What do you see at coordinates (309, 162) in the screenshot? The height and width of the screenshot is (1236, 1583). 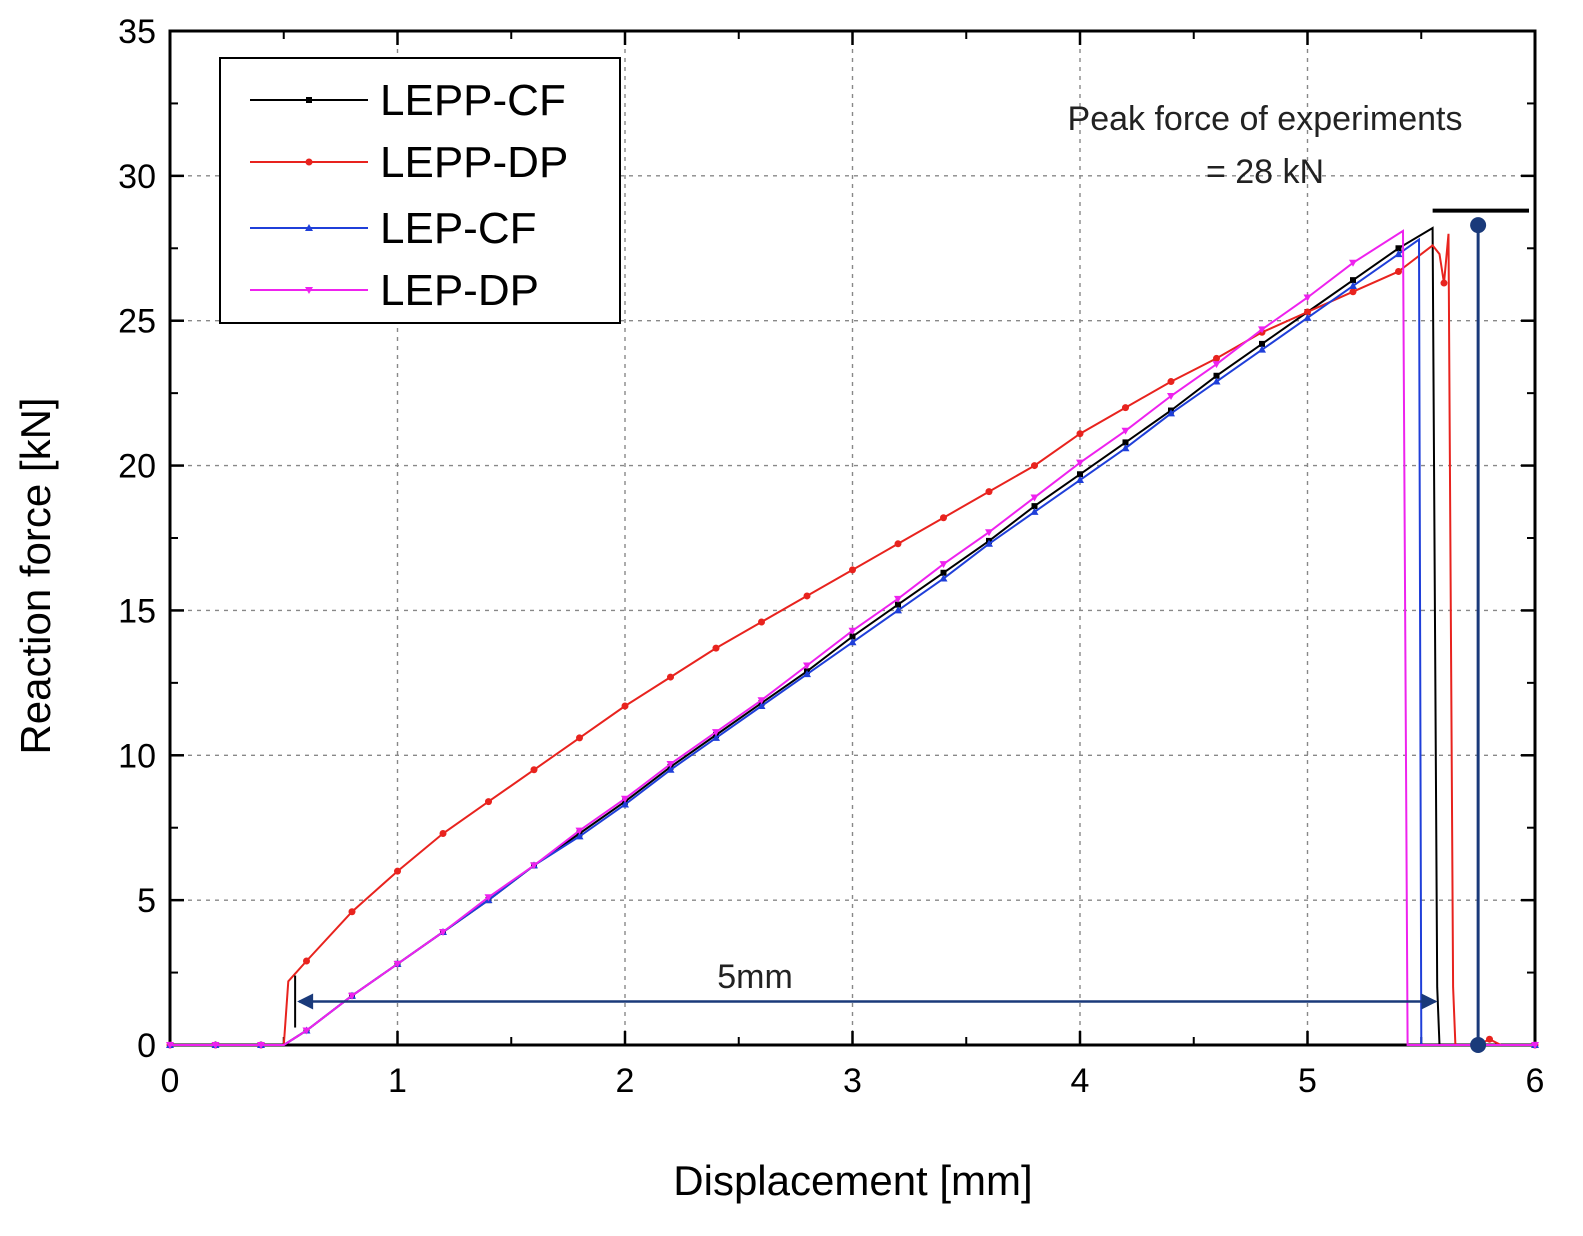 I see `legend-marker-lepp-dp` at bounding box center [309, 162].